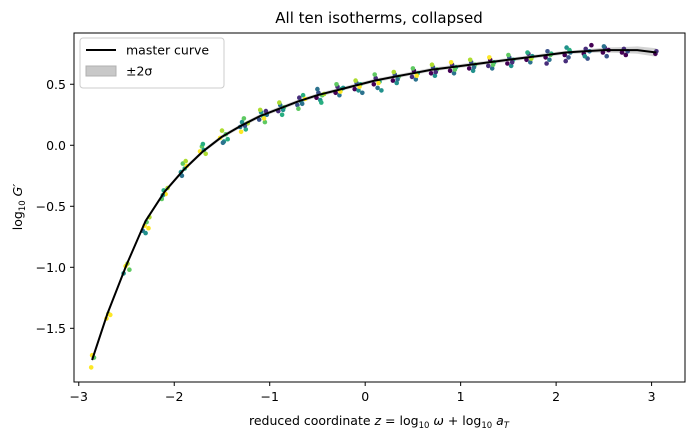 The width and height of the screenshot is (690, 440). I want to click on legend-master-curve-label: master curve, so click(167, 50).